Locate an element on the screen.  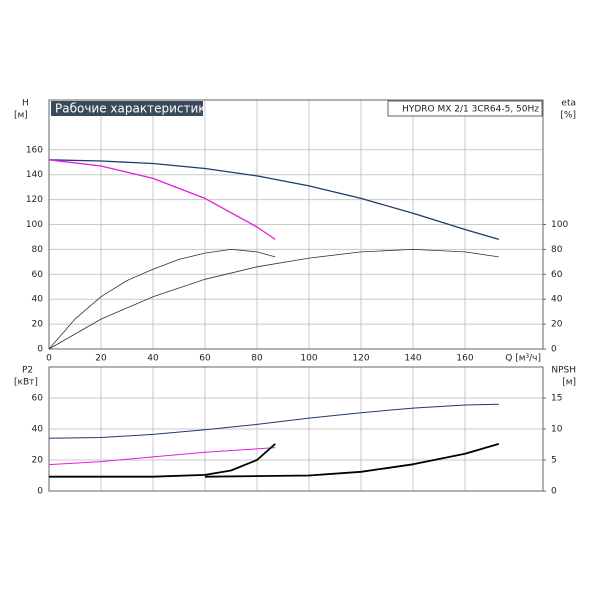
y2-tick-label: 15 is located at coordinates (556, 399).